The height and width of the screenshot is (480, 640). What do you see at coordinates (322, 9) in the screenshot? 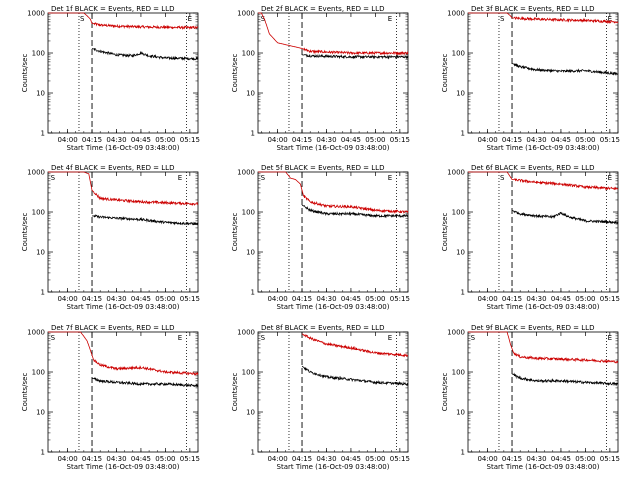
I see `chart-title: Det 2f BLACK = Events, RED = LLD` at bounding box center [322, 9].